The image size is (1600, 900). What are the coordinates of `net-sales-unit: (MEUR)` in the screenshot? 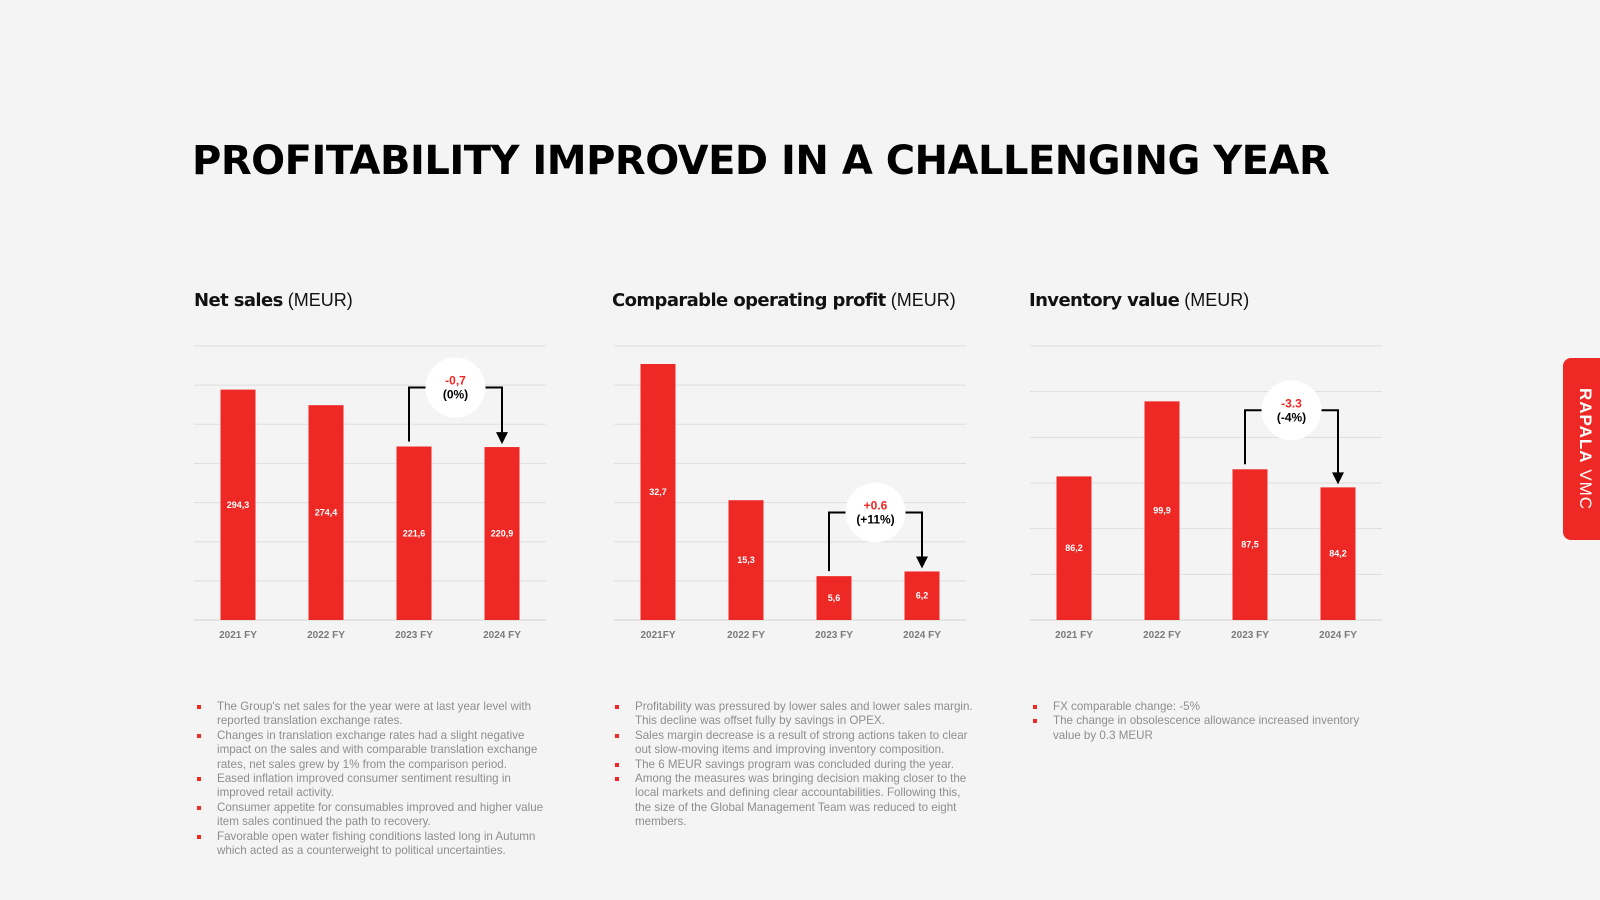 It's located at (320, 300).